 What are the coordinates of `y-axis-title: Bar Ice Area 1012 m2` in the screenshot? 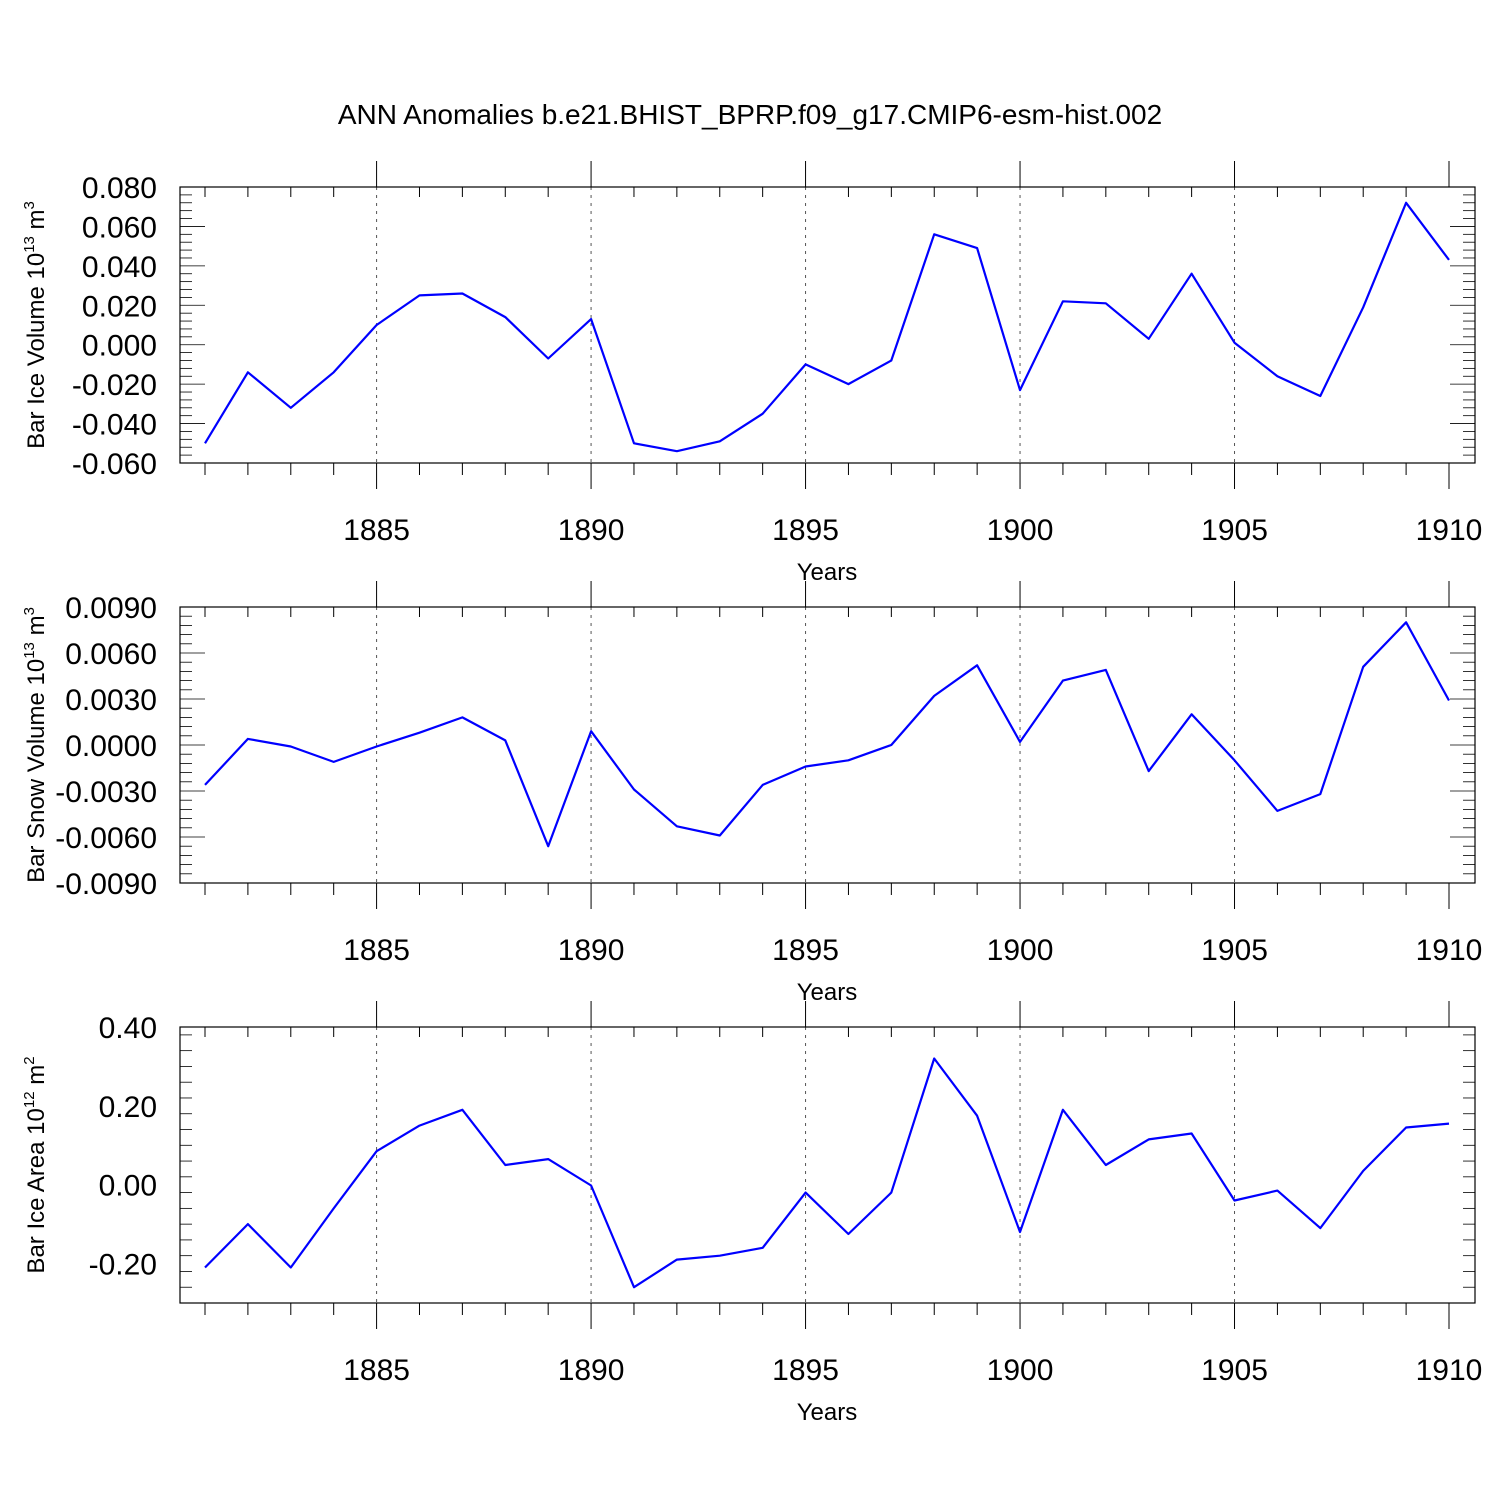 It's located at (35, 1164).